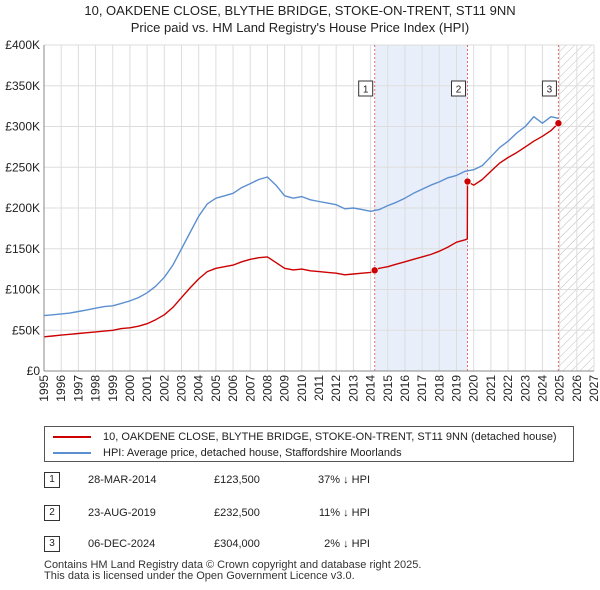  I want to click on y-tick-label: £400K, so click(22, 45).